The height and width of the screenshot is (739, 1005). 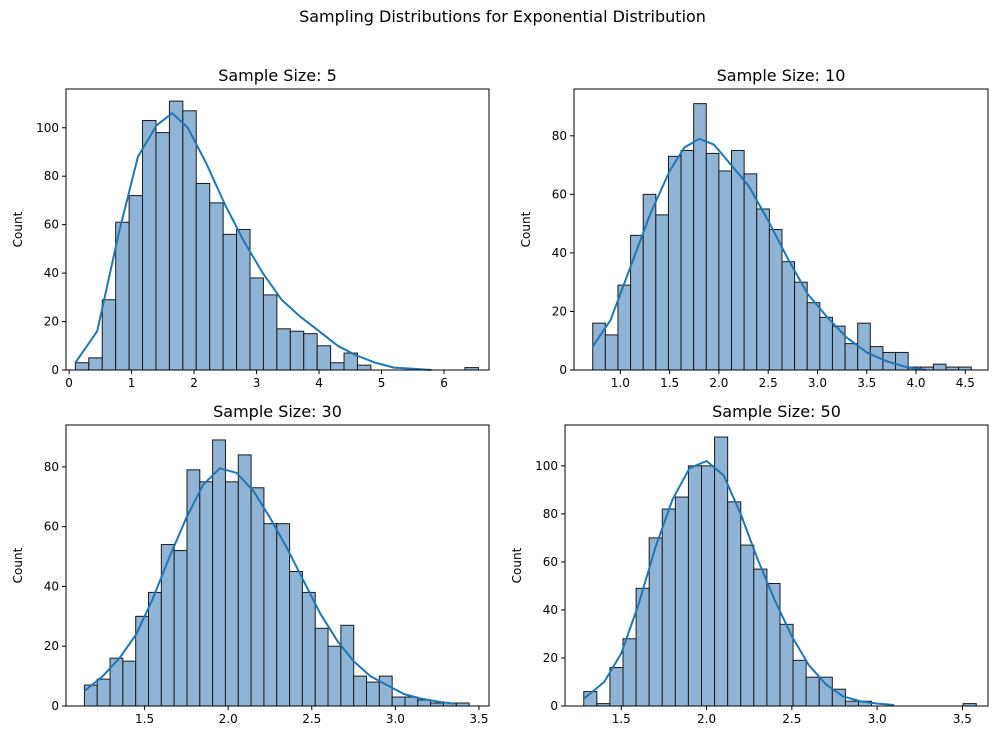 I want to click on x-tick-label: 6, so click(x=444, y=383).